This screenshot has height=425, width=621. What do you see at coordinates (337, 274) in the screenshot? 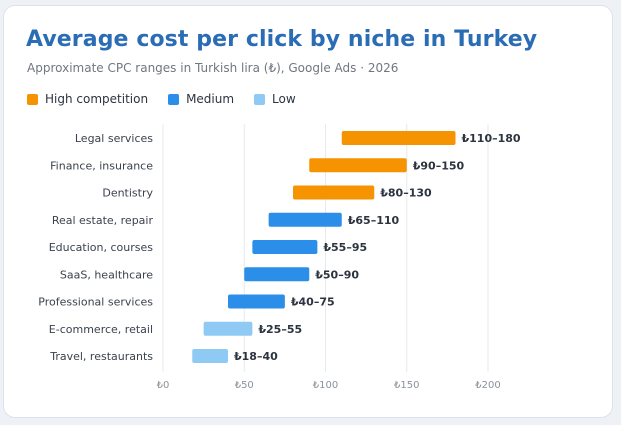
I see `value-label: ₺50–90` at bounding box center [337, 274].